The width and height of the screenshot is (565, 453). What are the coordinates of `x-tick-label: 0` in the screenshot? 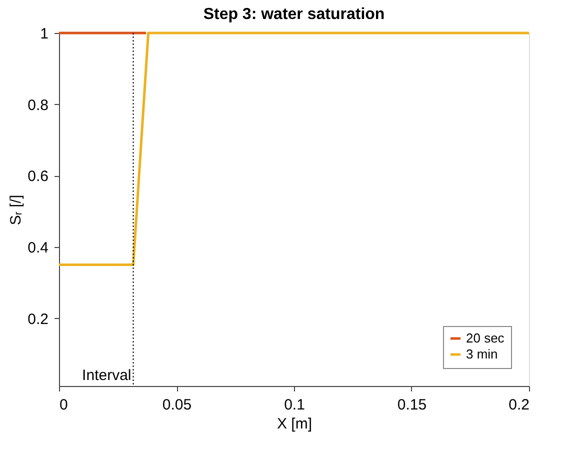 It's located at (64, 405).